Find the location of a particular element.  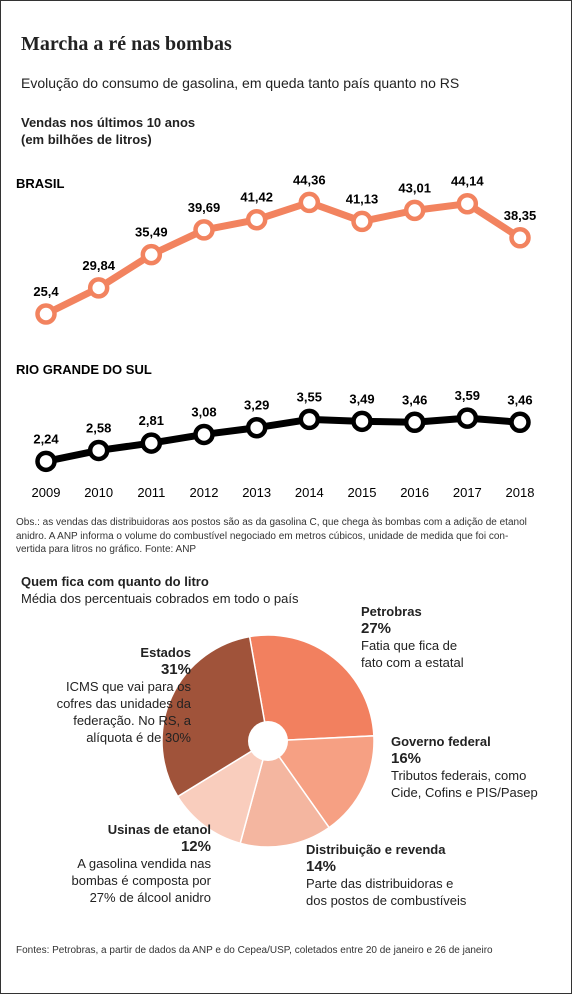

slice-value: 14% is located at coordinates (321, 866).